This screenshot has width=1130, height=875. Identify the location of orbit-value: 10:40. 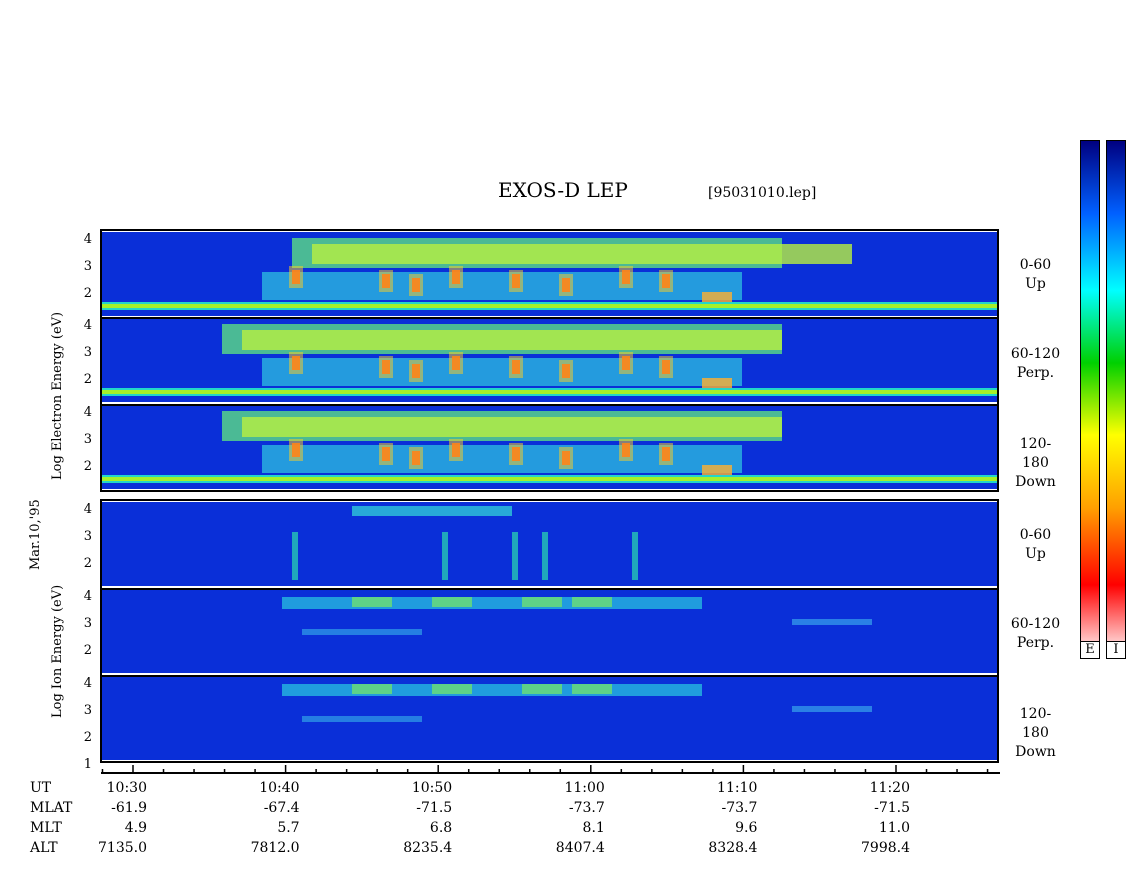
(279, 788).